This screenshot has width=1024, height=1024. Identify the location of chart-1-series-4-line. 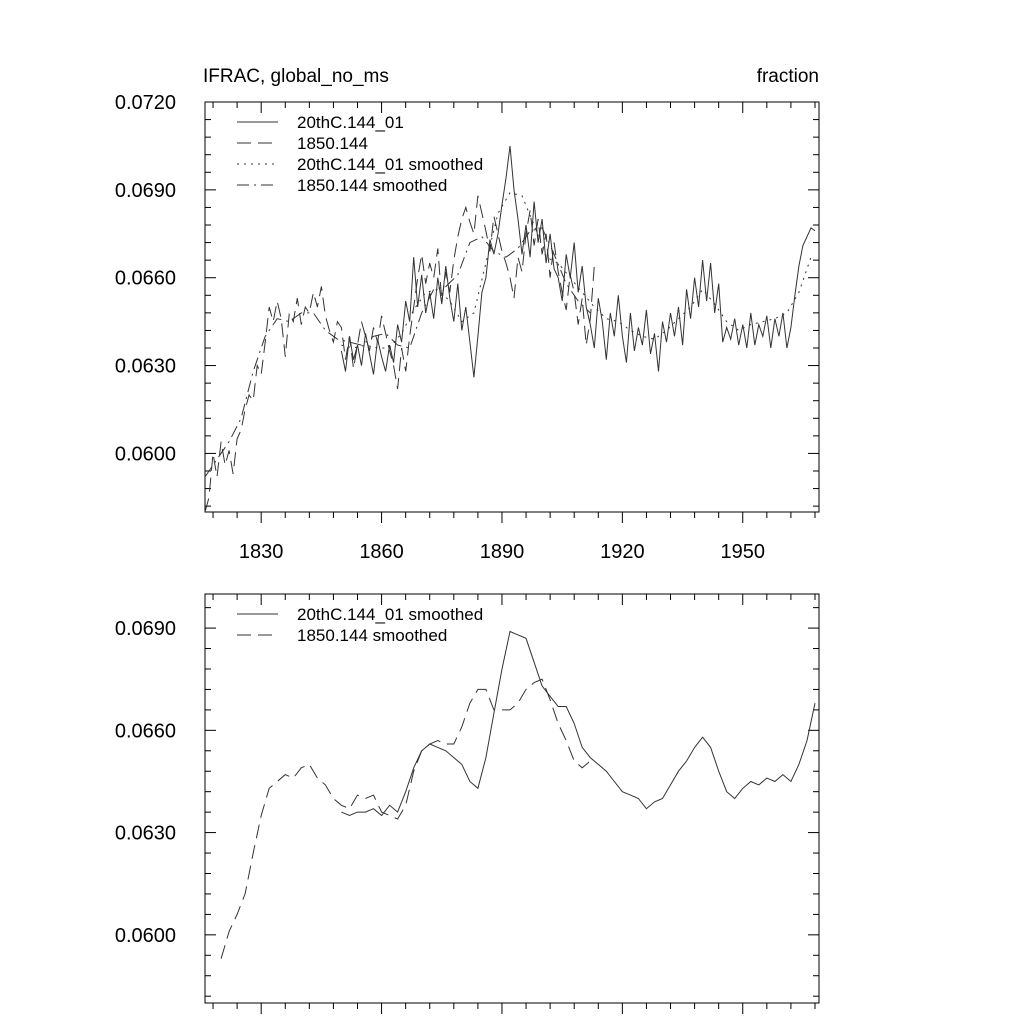
(397, 352).